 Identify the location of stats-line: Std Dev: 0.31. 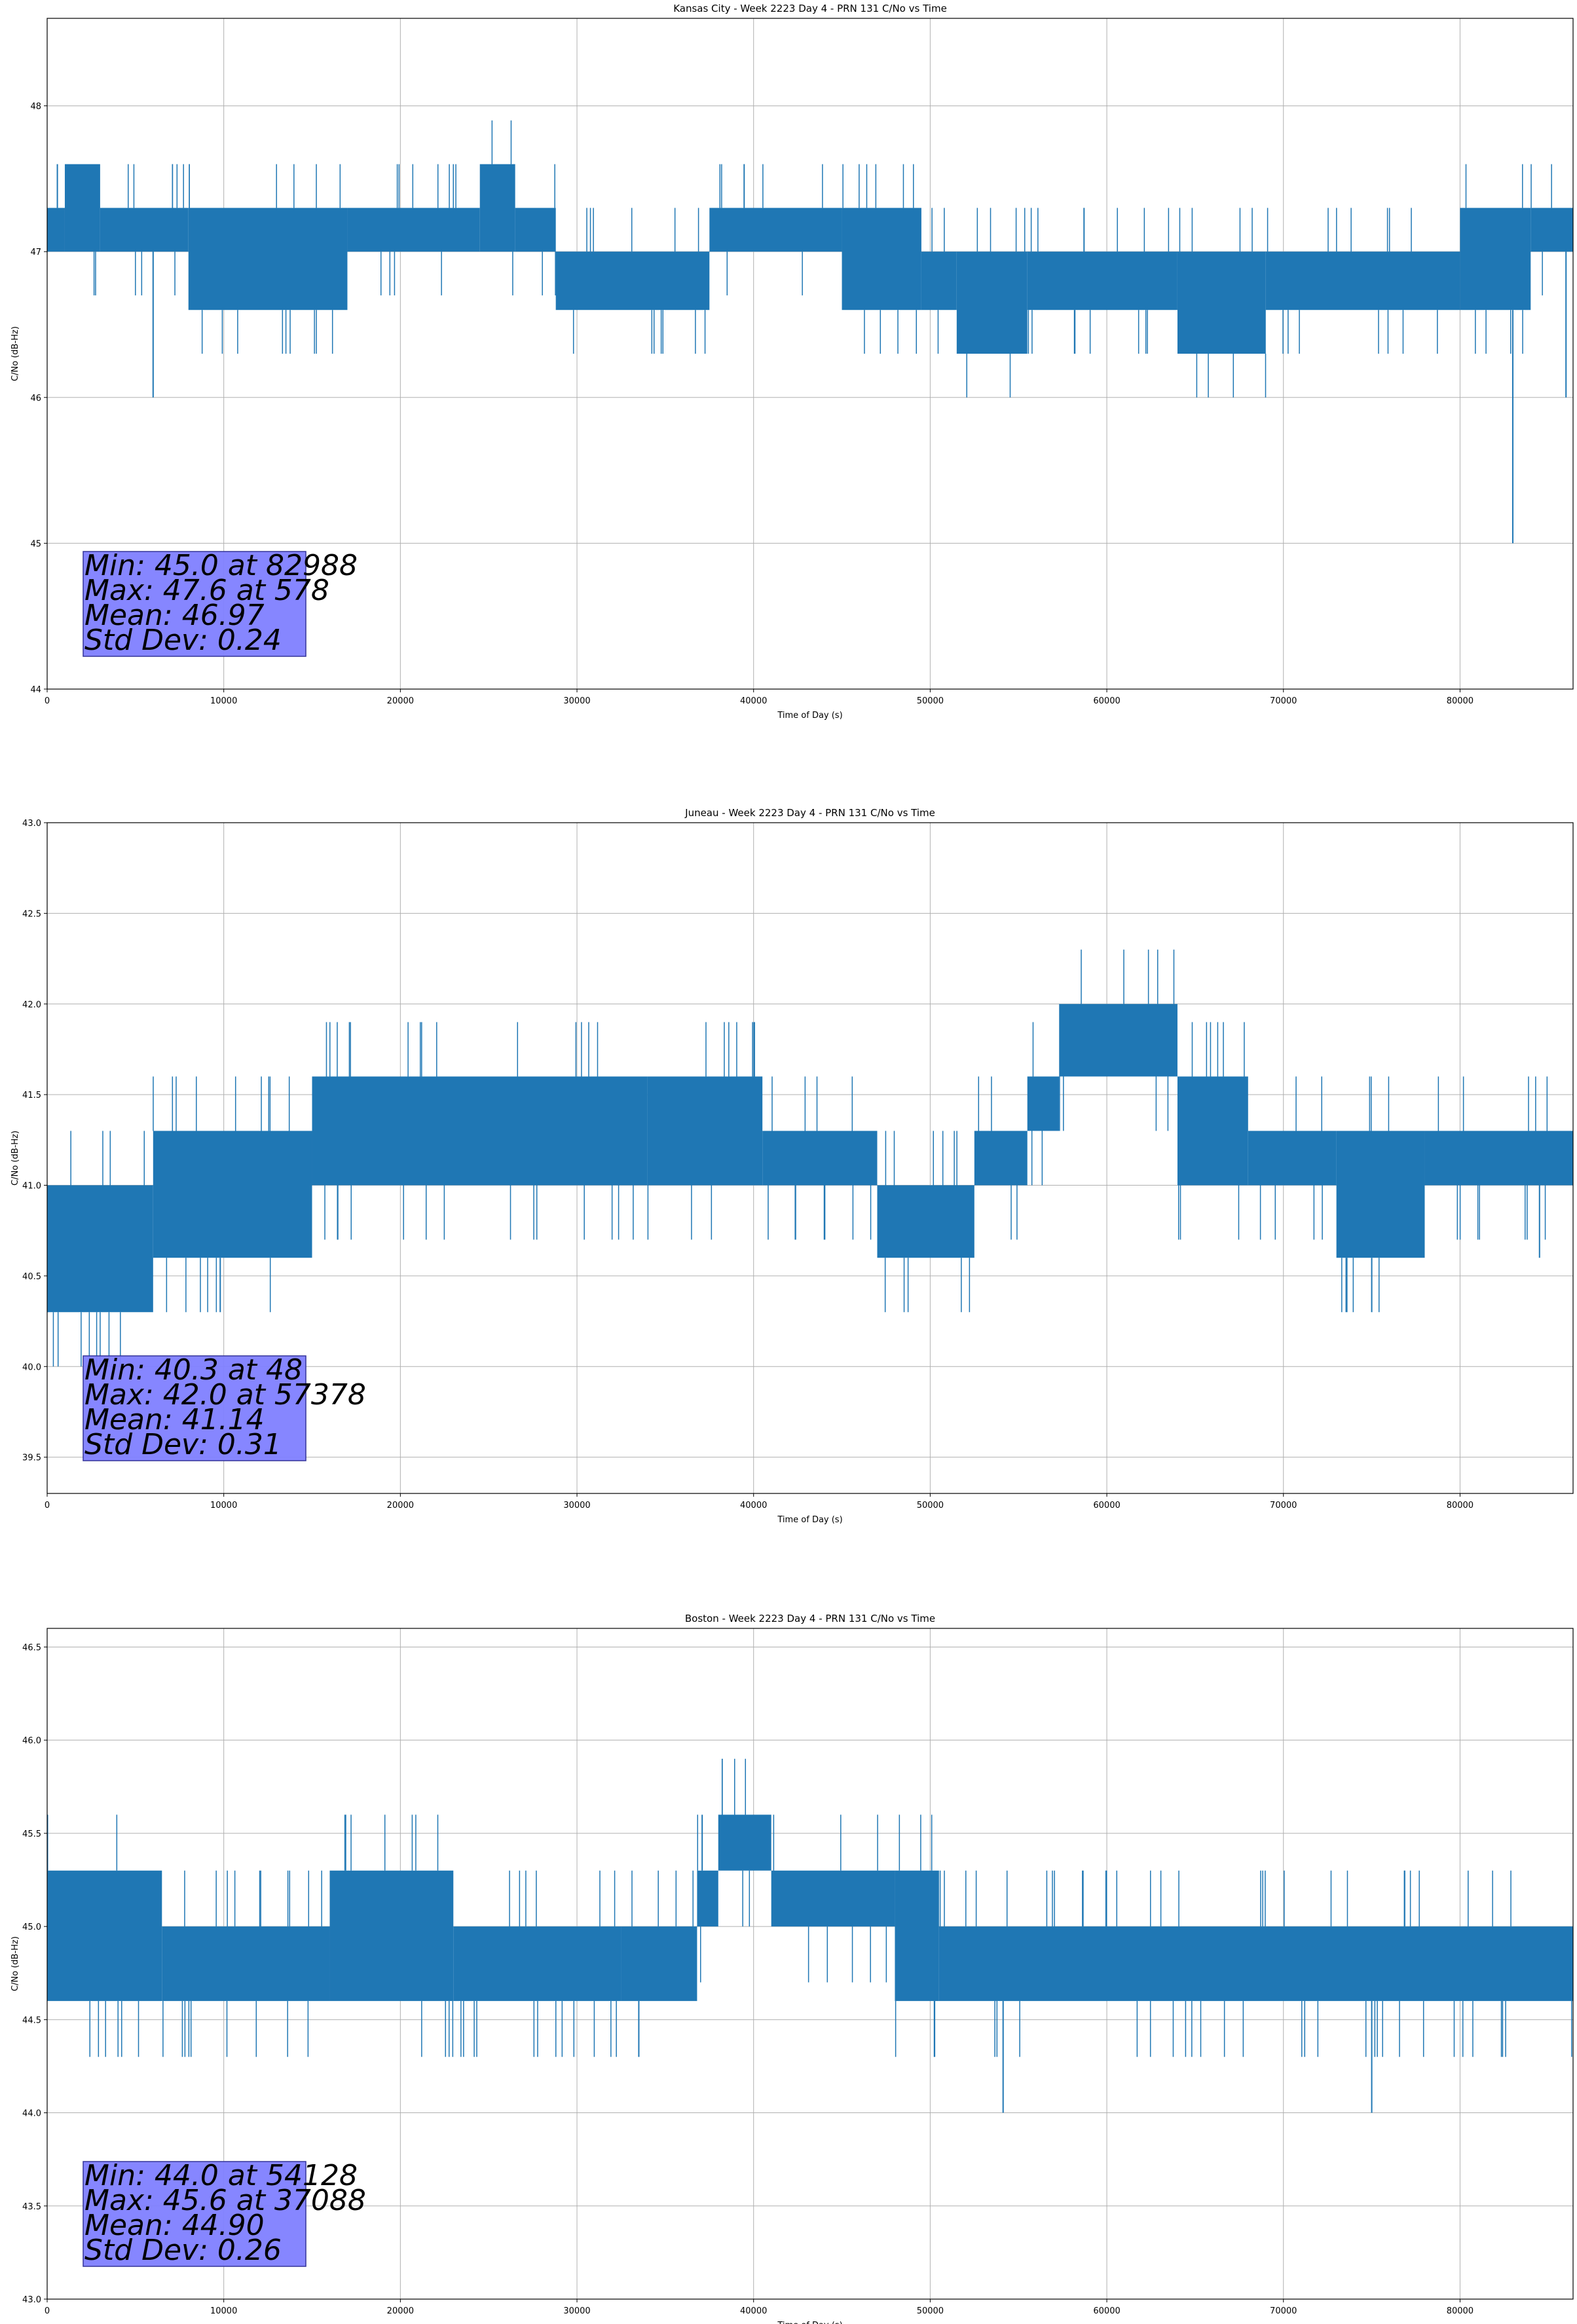
(183, 1444).